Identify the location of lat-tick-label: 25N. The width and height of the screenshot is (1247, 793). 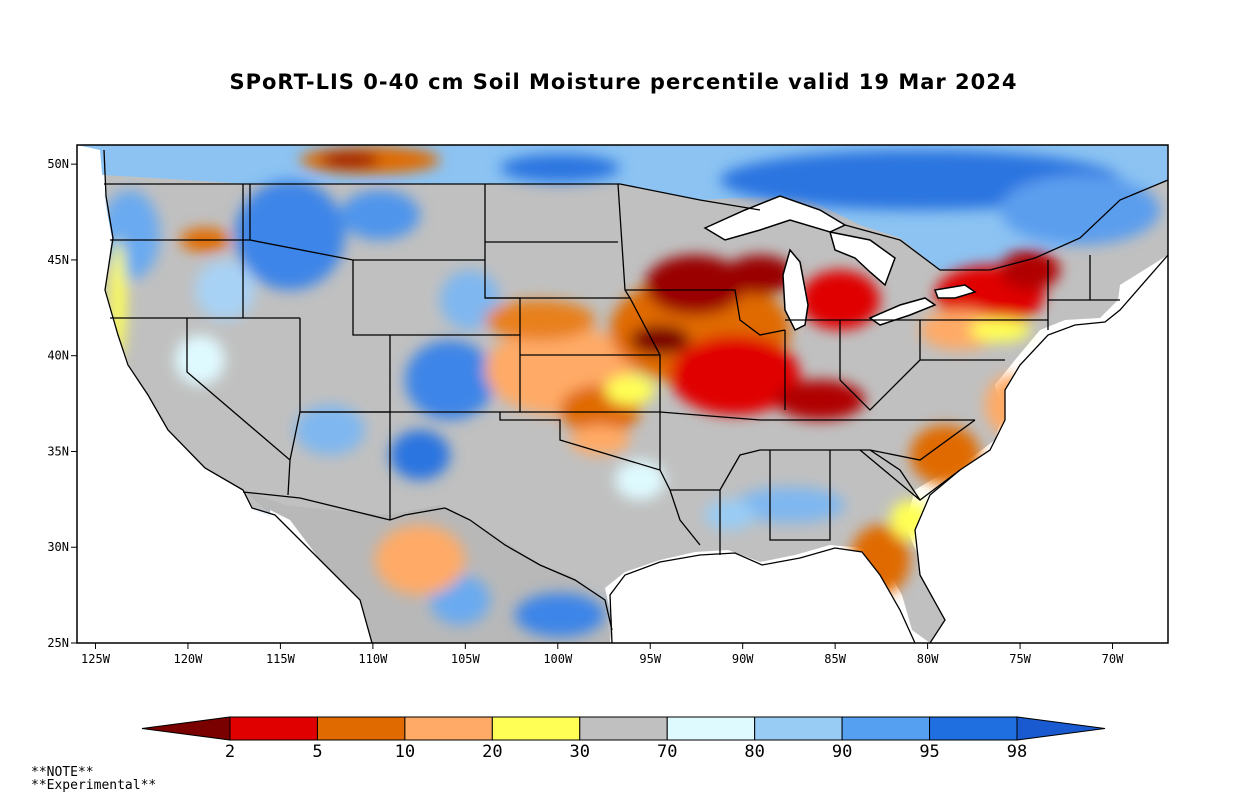
(58, 643).